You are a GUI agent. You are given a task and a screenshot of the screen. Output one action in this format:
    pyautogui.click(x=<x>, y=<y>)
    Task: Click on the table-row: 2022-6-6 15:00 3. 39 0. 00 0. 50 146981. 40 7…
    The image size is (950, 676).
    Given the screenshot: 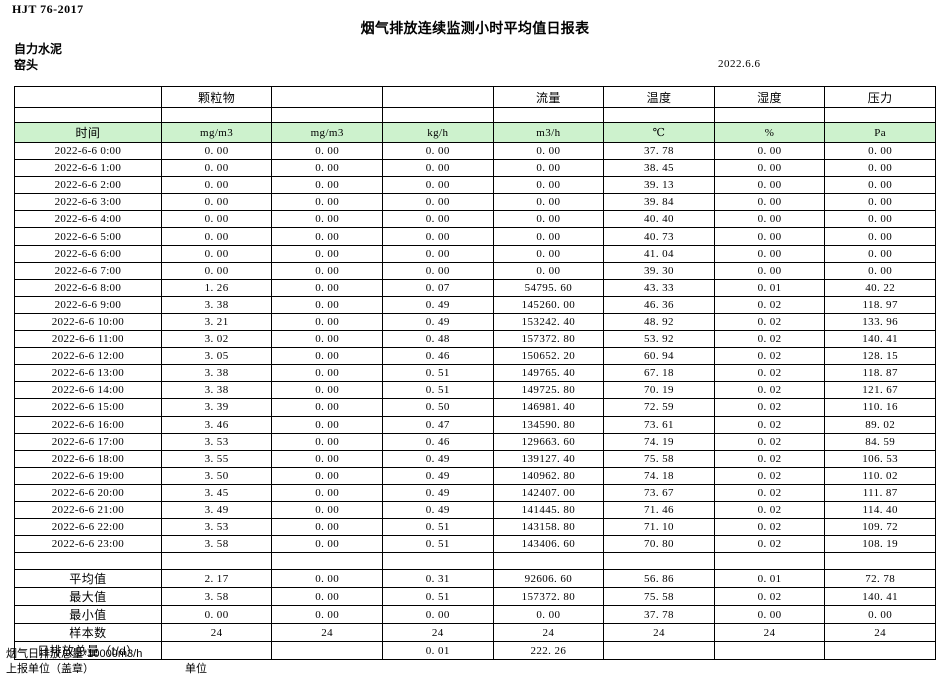 What is the action you would take?
    pyautogui.click(x=475, y=407)
    